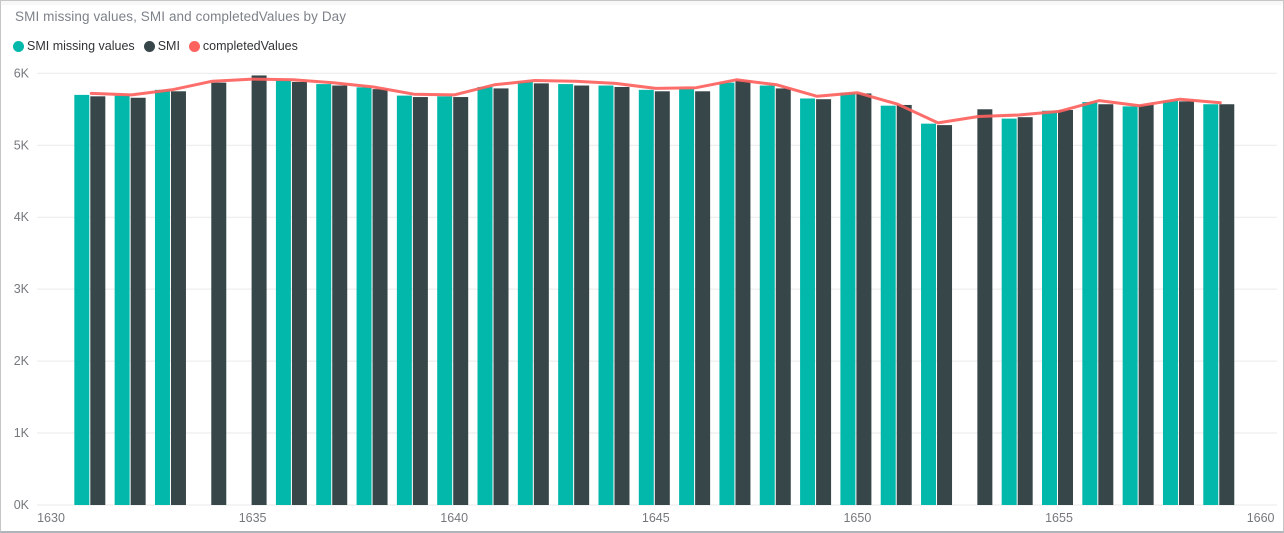 The image size is (1284, 533). I want to click on legend-item-label: SMI missing values, so click(81, 46).